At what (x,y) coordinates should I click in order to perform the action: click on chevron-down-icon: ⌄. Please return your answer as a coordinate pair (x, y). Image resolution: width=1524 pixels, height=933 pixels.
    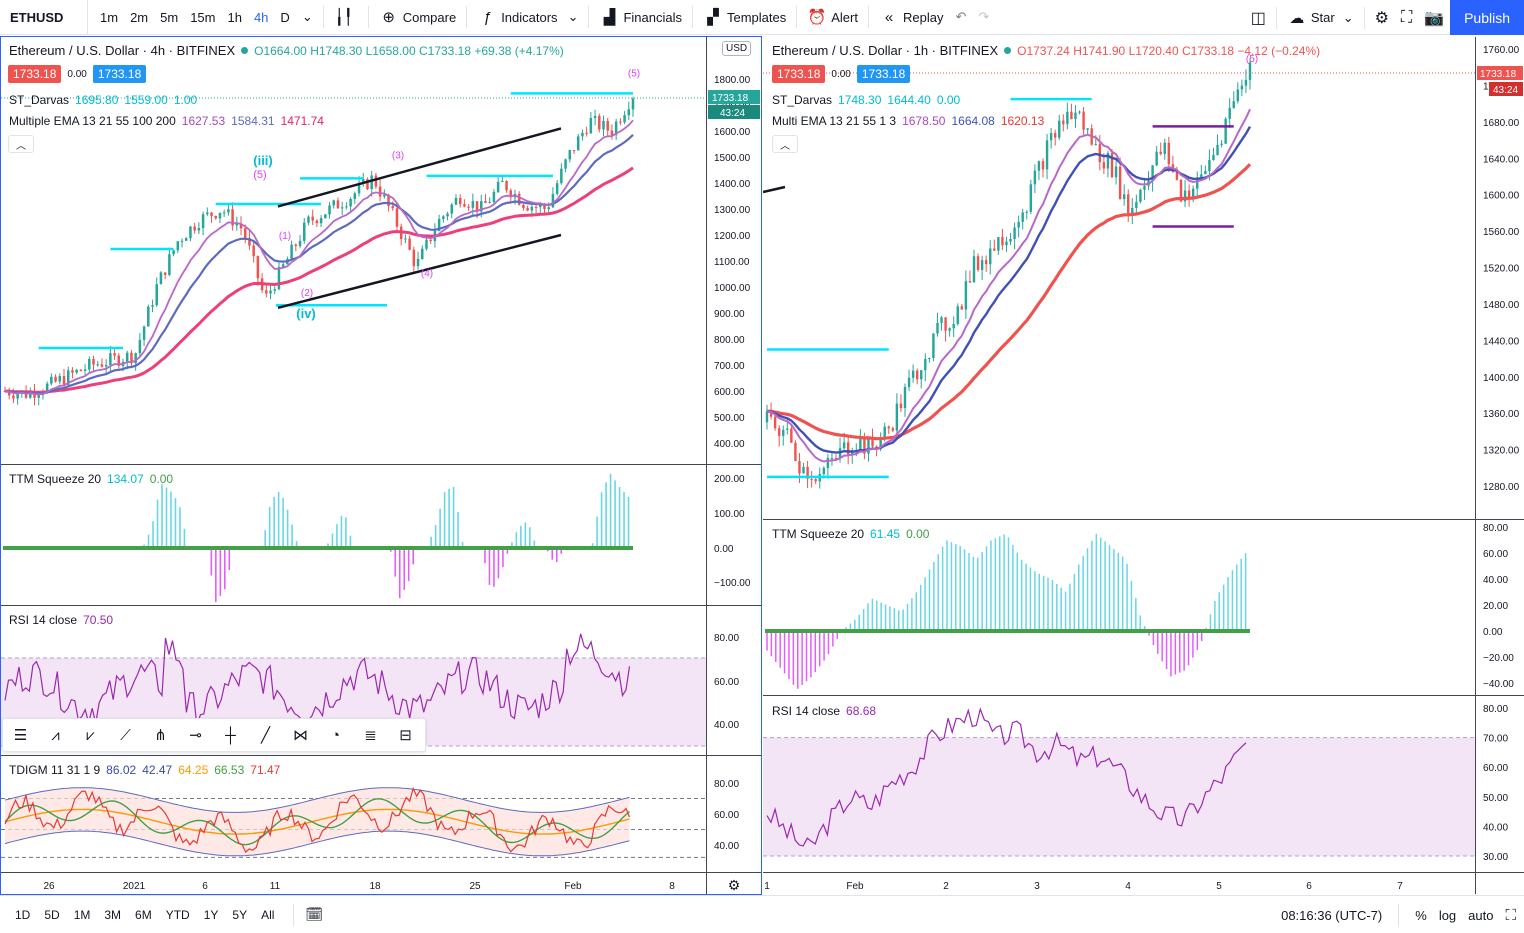
    Looking at the image, I should click on (1348, 17).